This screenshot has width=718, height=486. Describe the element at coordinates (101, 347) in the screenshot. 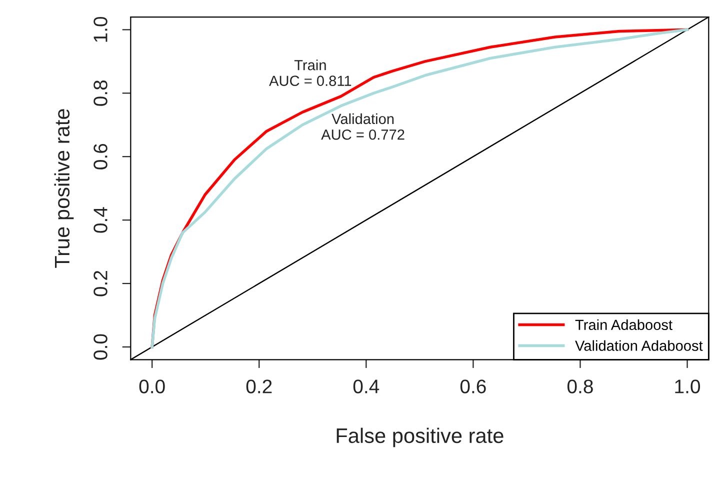

I see `y-tick-label: 0.0` at that location.